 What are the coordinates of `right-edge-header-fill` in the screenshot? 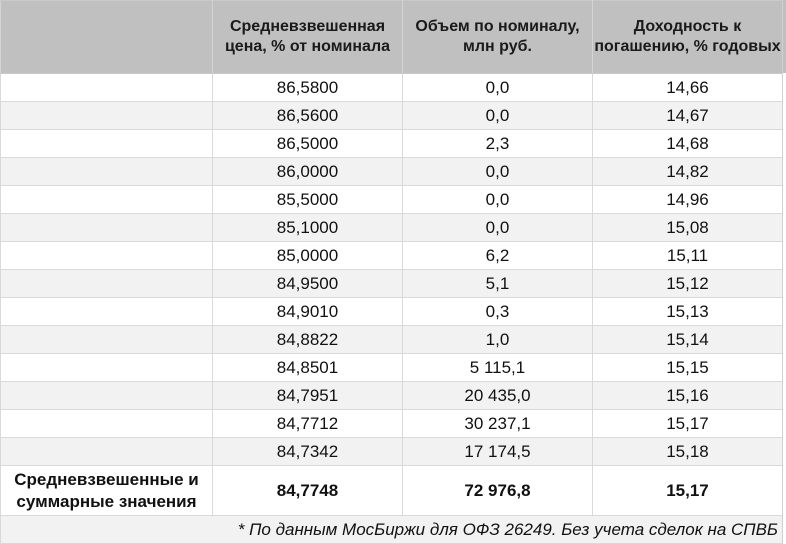 It's located at (784, 36).